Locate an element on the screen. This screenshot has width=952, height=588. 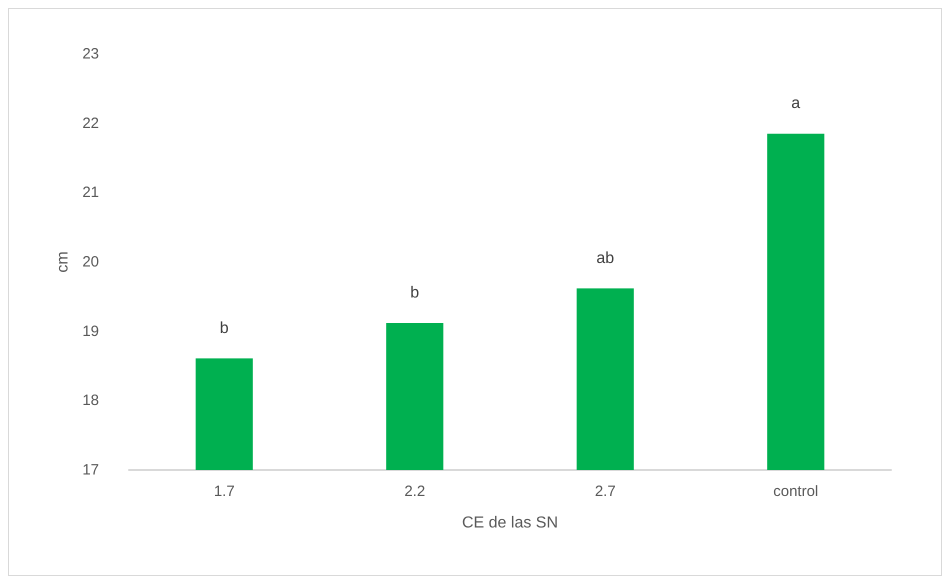
y-tick-label: 17 is located at coordinates (90, 470).